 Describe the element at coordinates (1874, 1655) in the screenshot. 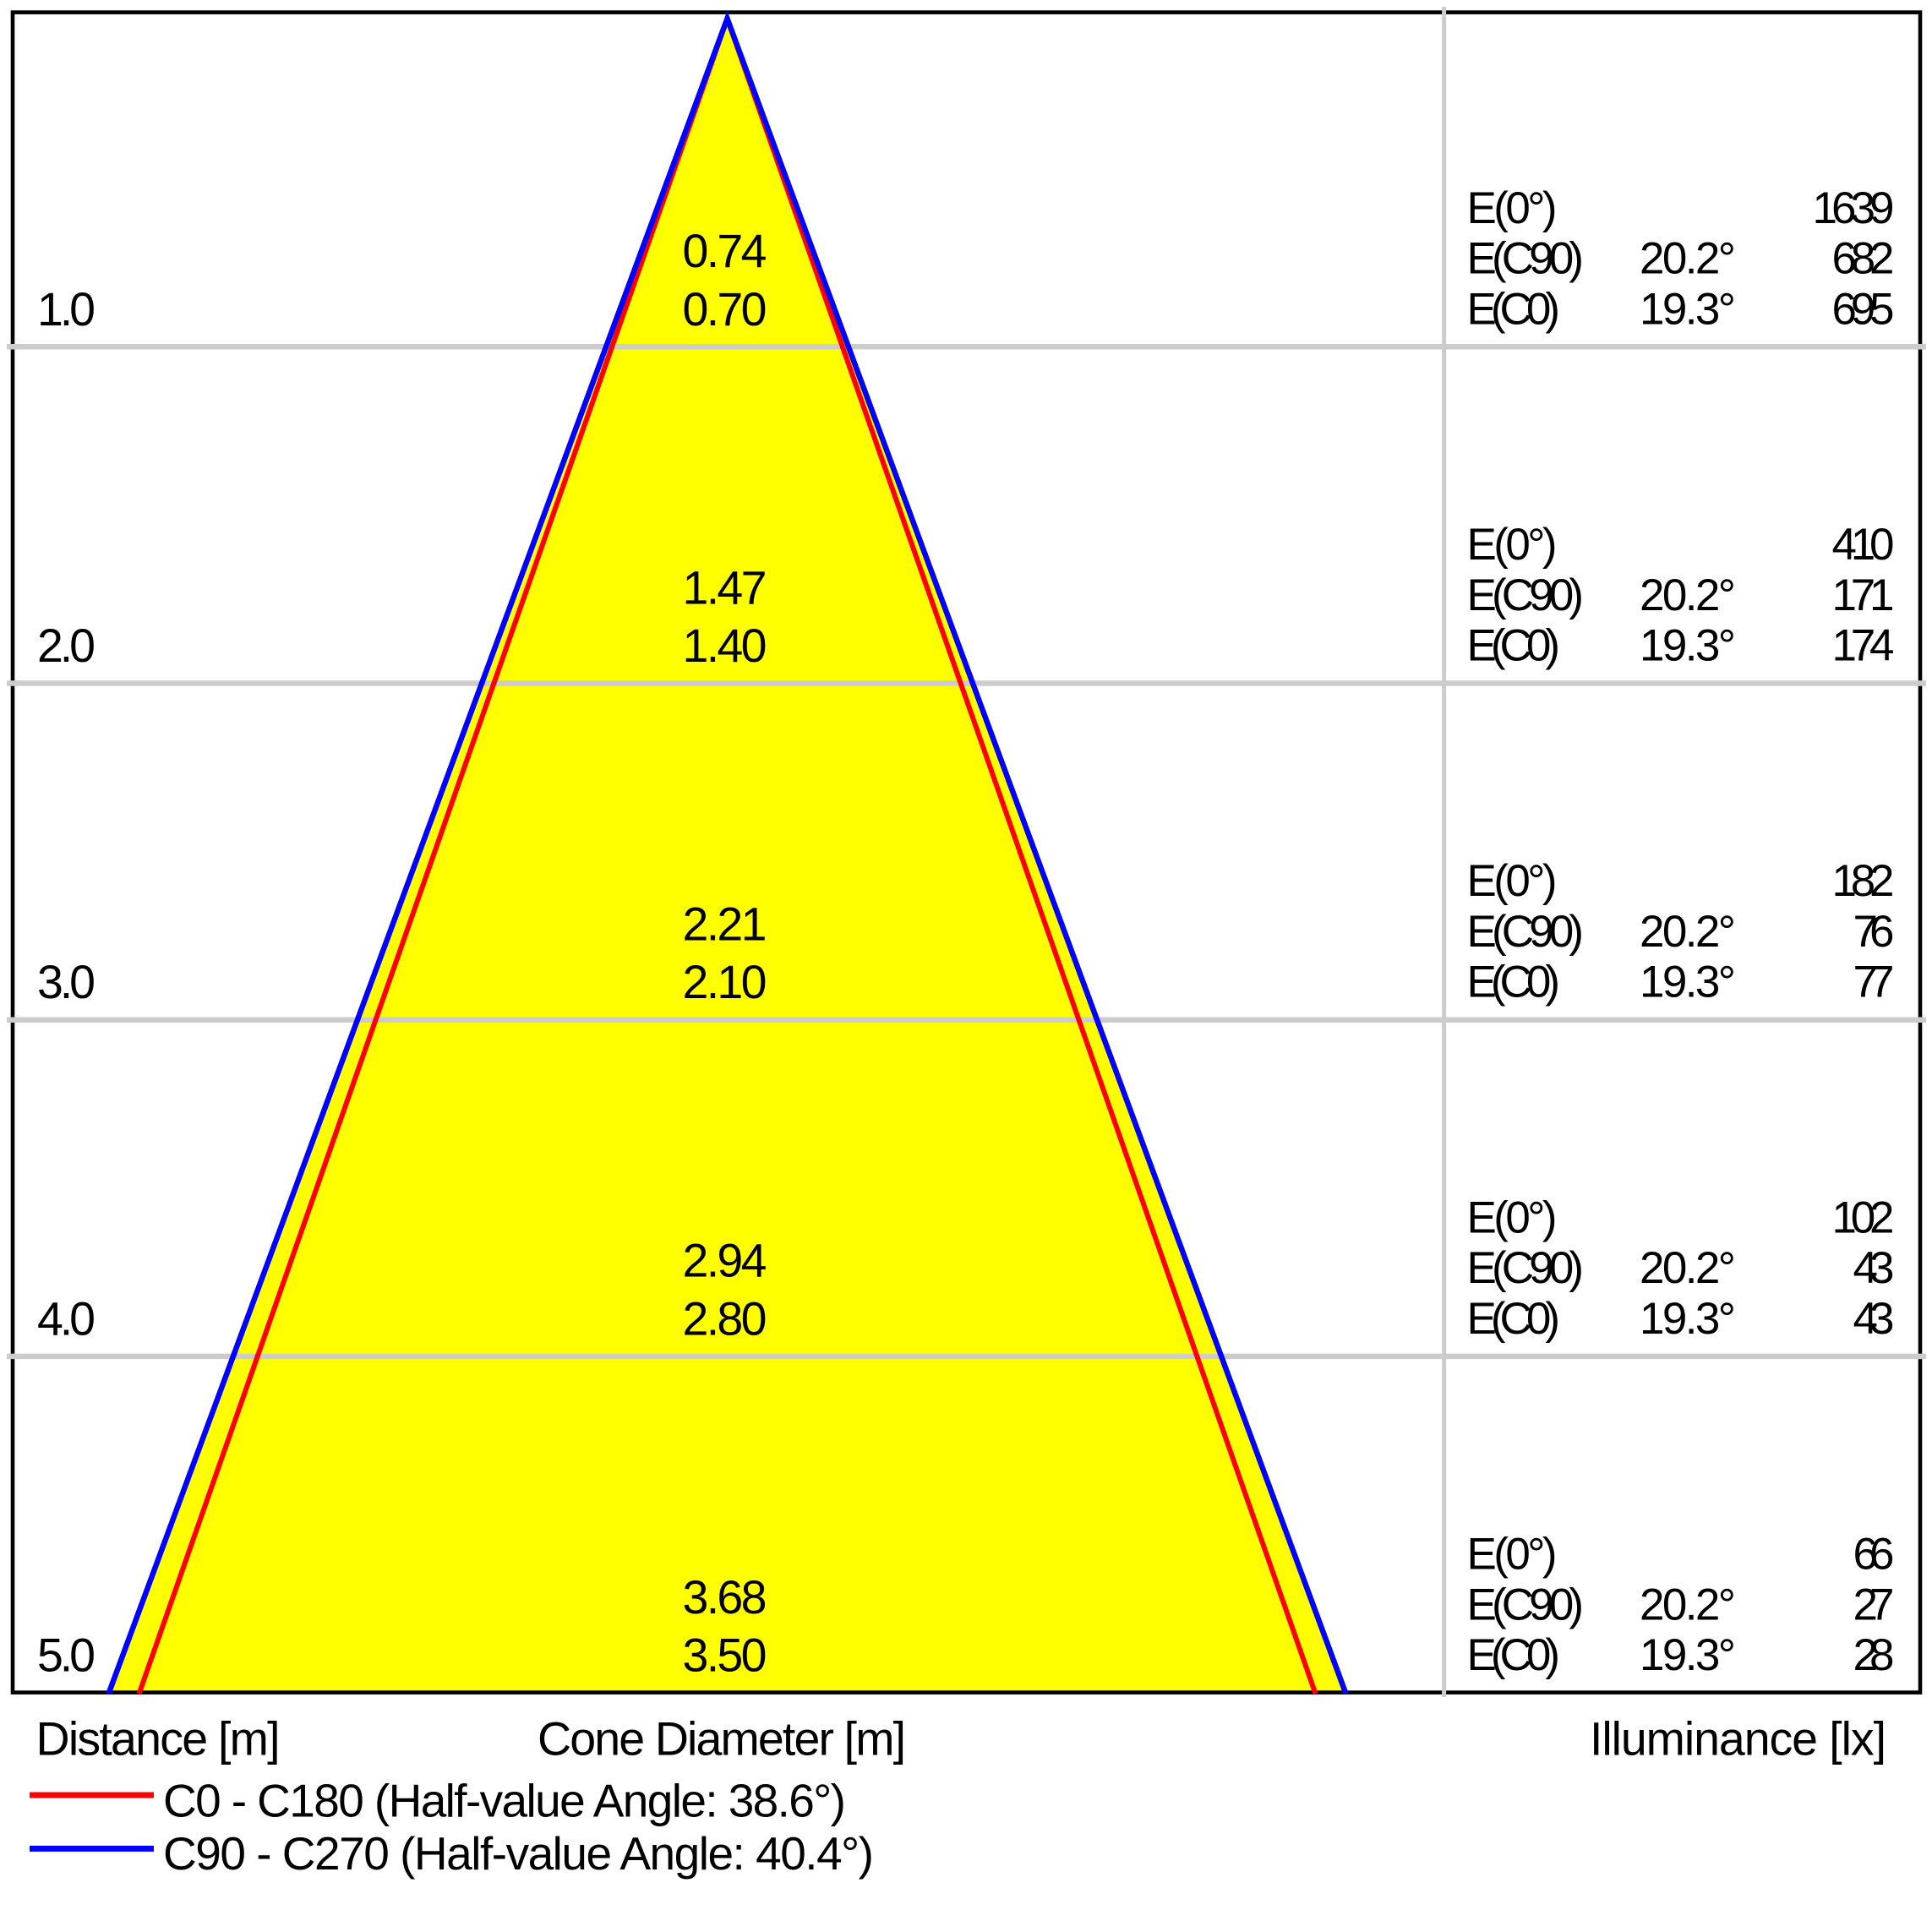

I see `svg-text: 28` at that location.